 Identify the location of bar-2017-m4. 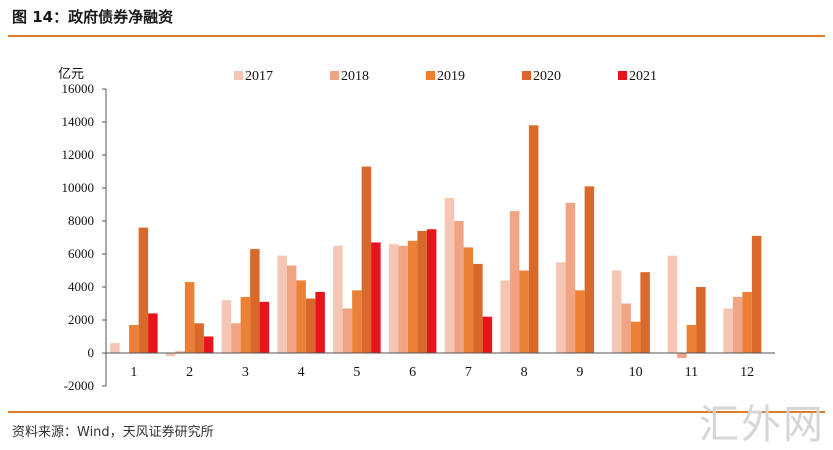
(282, 304).